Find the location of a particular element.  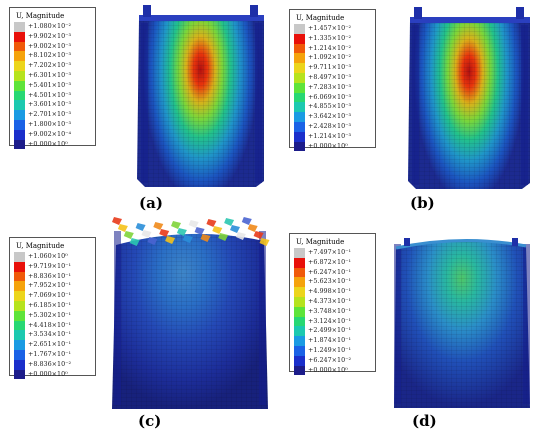

legend-row: +5.623×10⁻¹ is located at coordinates (332, 282).